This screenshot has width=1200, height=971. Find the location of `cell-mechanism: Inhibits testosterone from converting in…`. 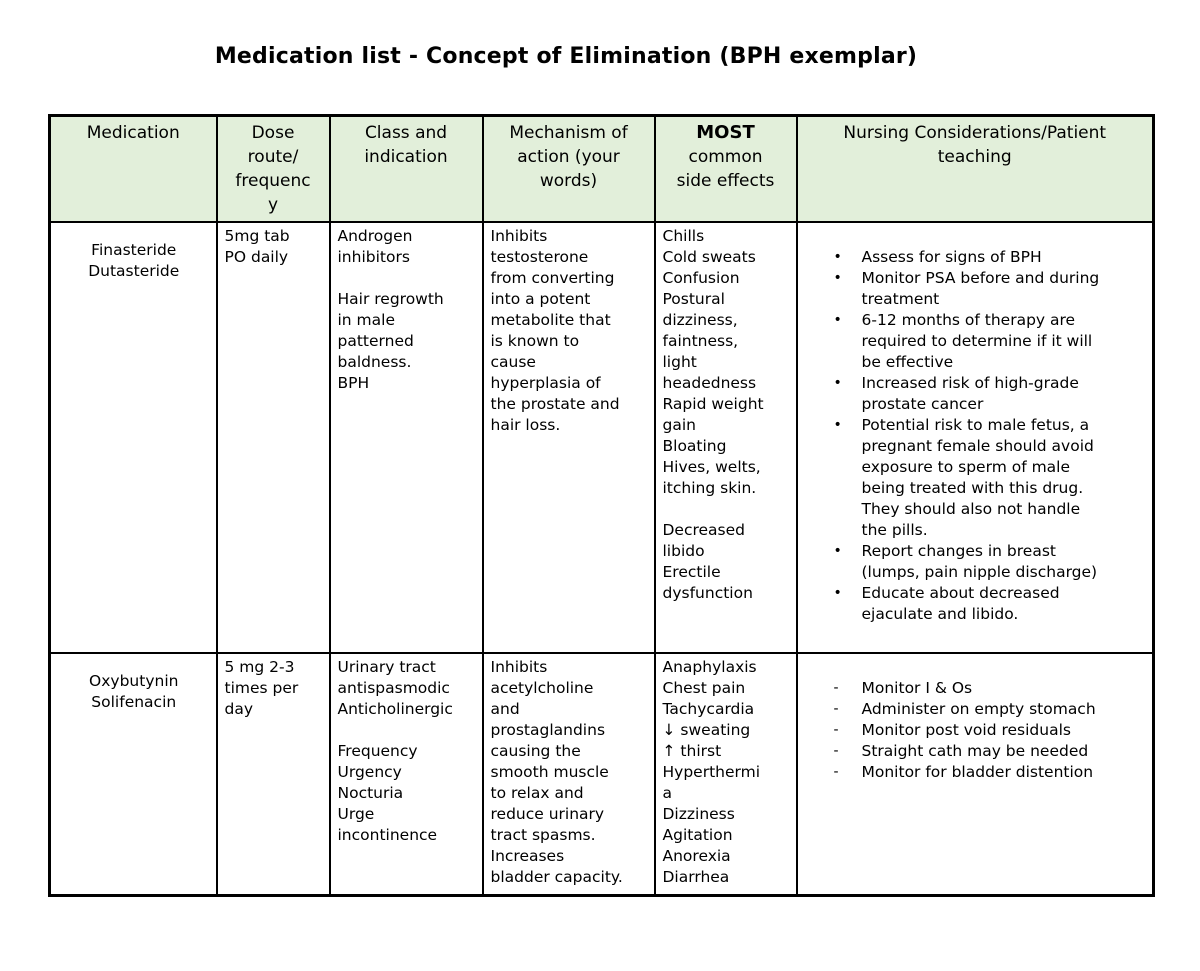

cell-mechanism: Inhibits testosterone from converting in… is located at coordinates (568, 437).